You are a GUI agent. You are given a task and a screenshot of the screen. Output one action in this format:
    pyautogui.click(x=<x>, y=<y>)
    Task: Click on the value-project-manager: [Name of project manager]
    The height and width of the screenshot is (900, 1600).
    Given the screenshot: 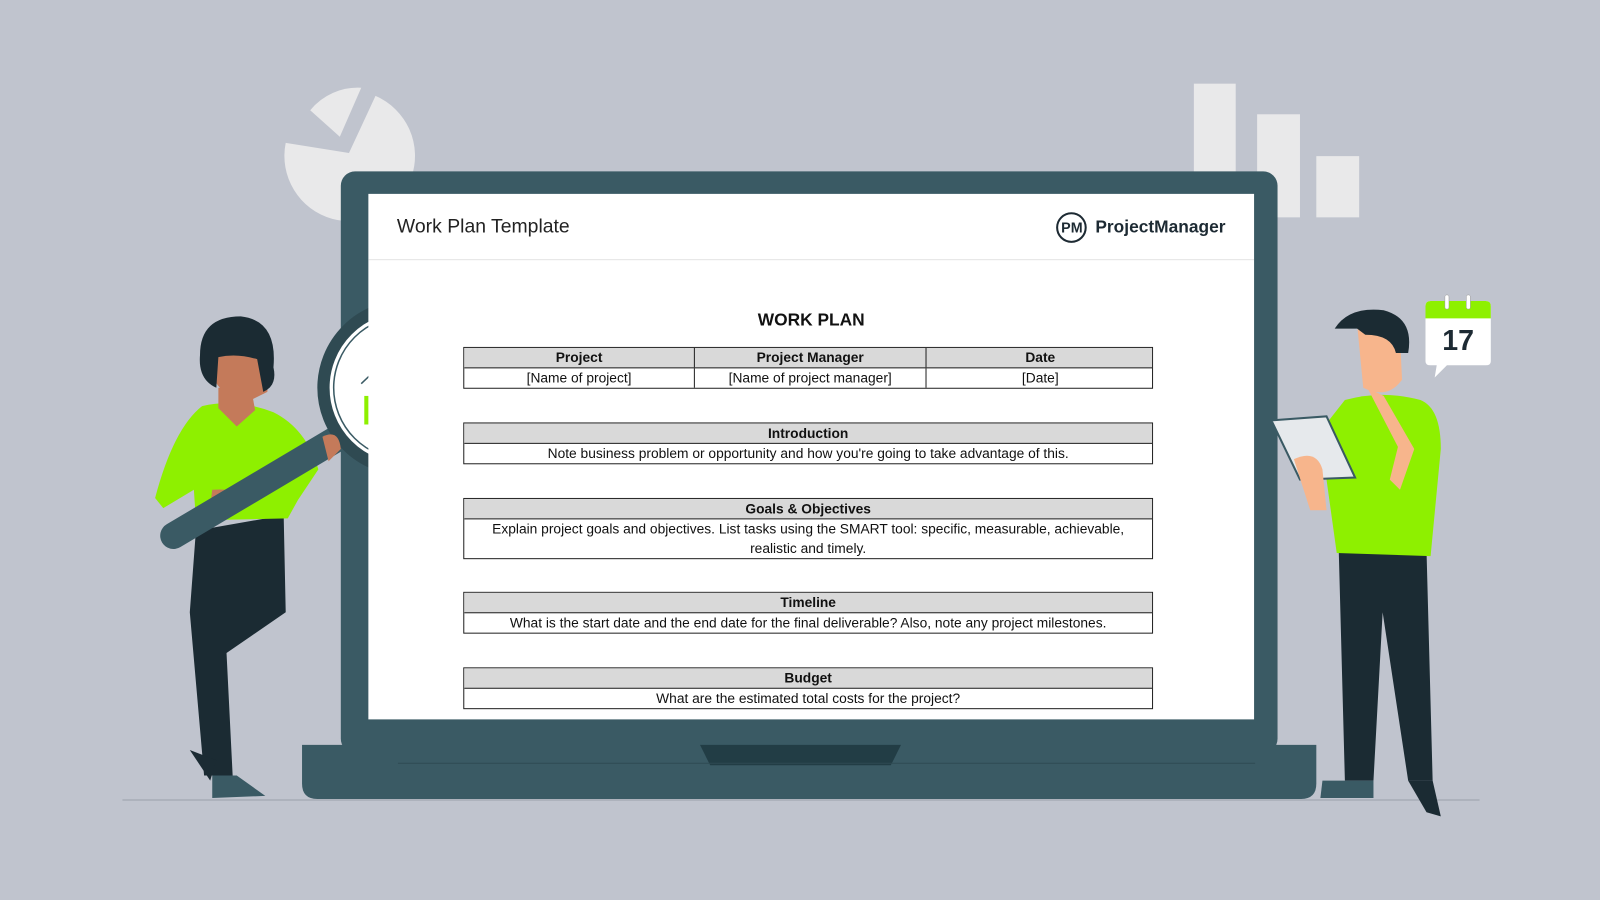 What is the action you would take?
    pyautogui.click(x=811, y=378)
    